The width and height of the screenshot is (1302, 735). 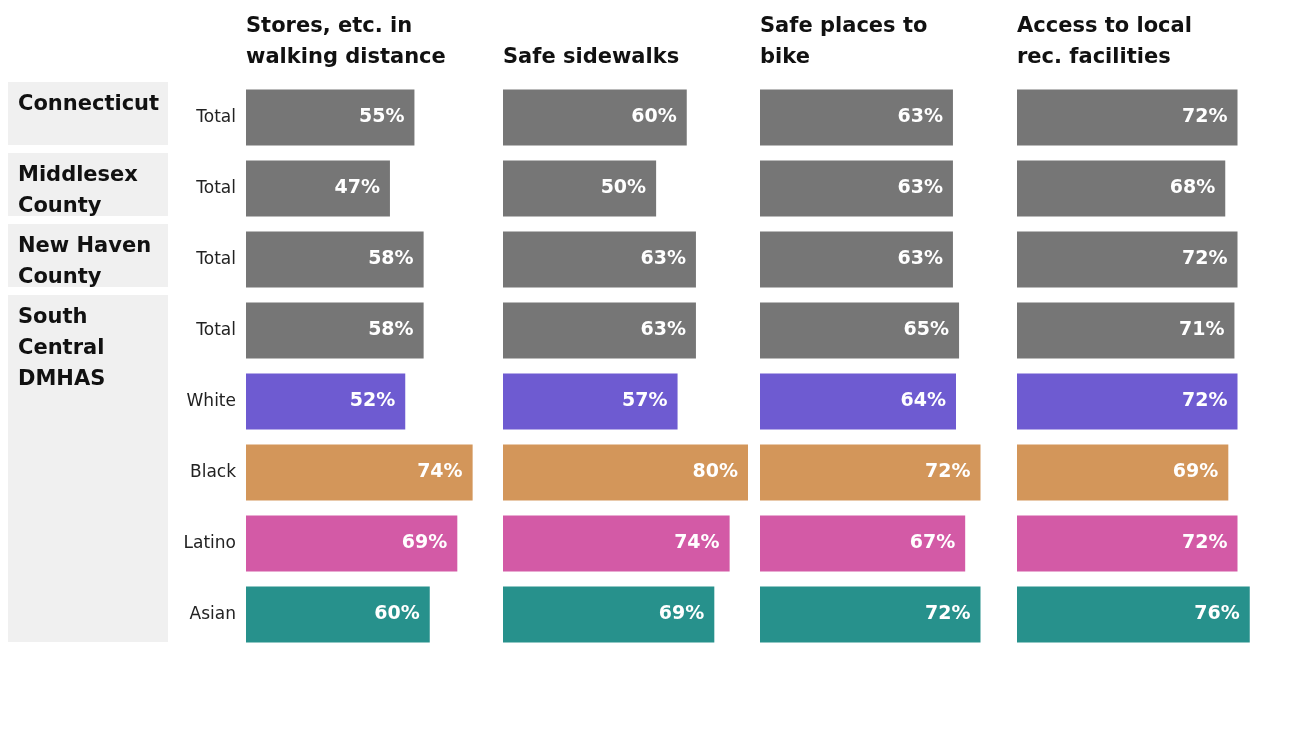 What do you see at coordinates (381, 115) in the screenshot?
I see `data-label: 55%` at bounding box center [381, 115].